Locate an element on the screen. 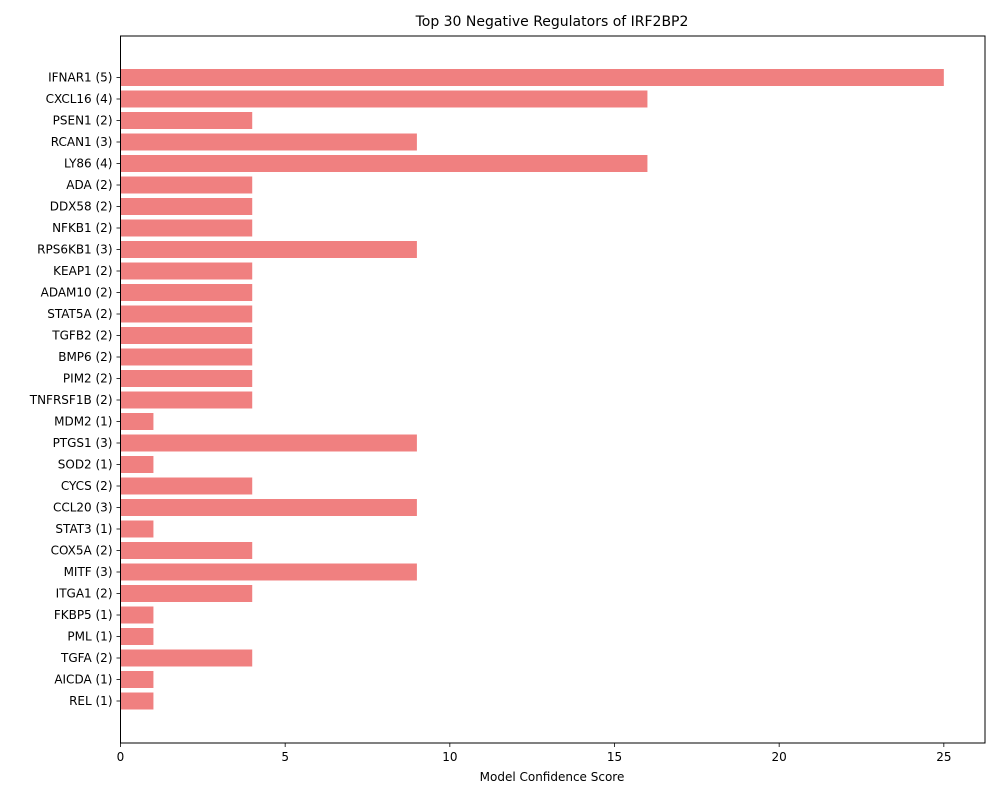 Image resolution: width=1000 pixels, height=800 pixels. y-tick-label: MDM2 (1) is located at coordinates (83, 422).